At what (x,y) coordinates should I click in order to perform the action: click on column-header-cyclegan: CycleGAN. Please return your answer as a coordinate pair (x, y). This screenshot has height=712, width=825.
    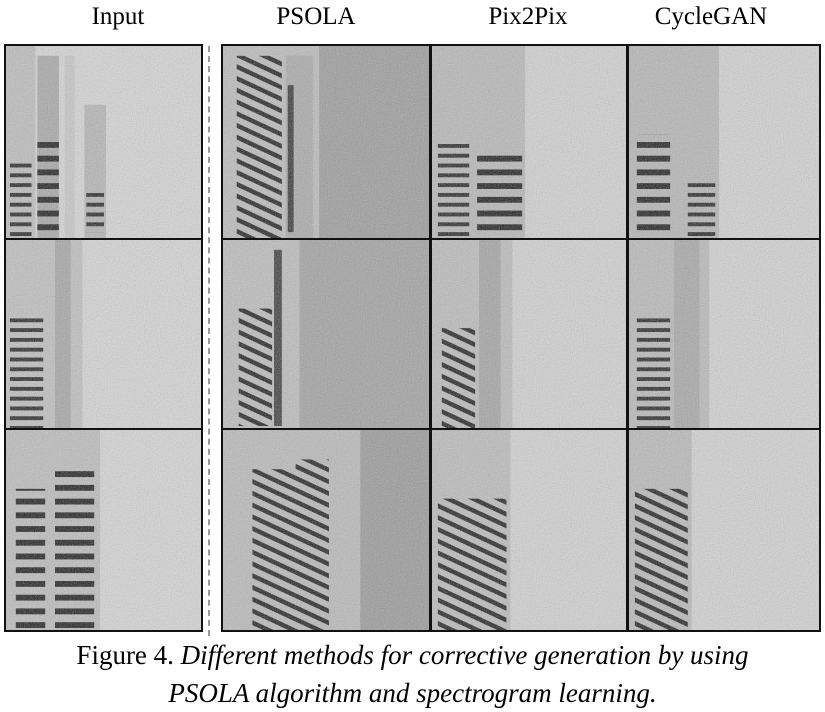
    Looking at the image, I should click on (711, 16).